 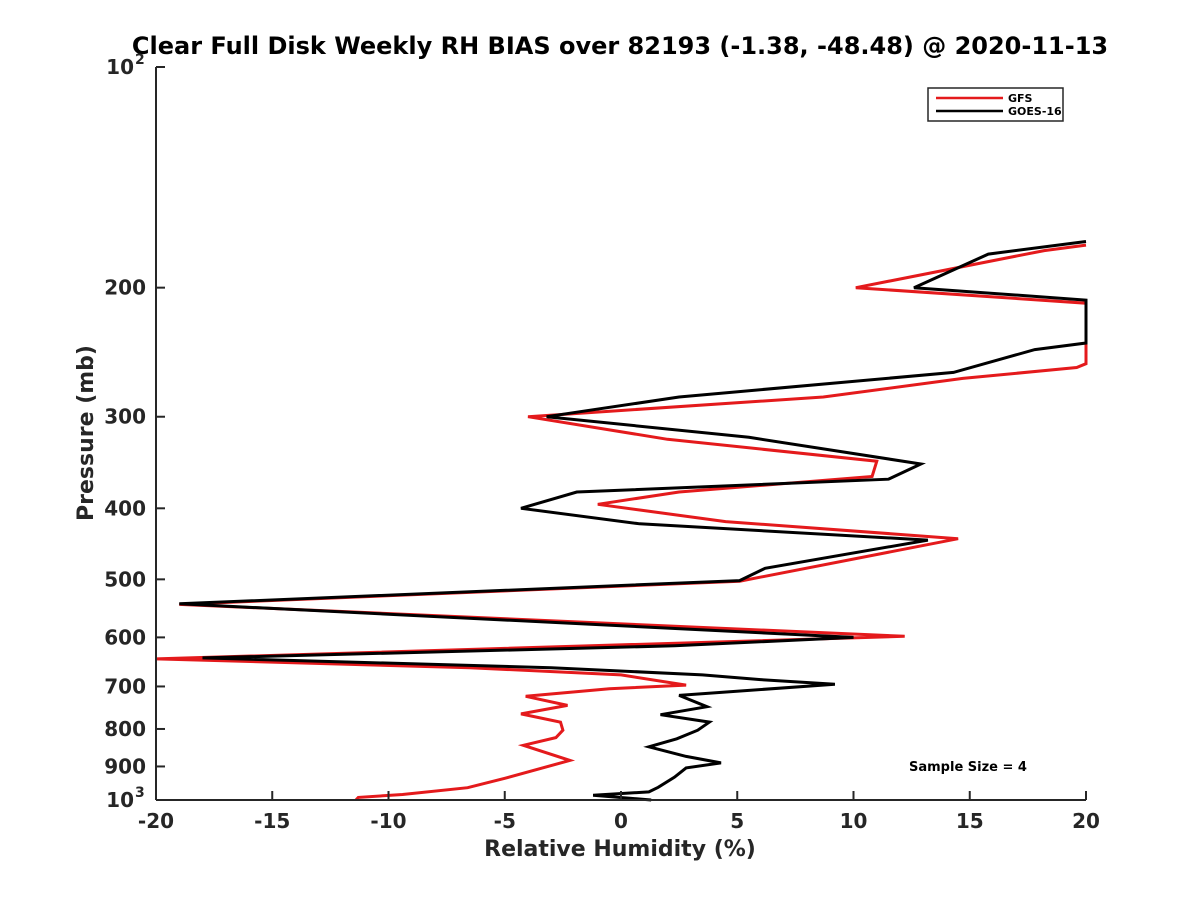 What do you see at coordinates (125, 729) in the screenshot?
I see `y-tick-label: 800` at bounding box center [125, 729].